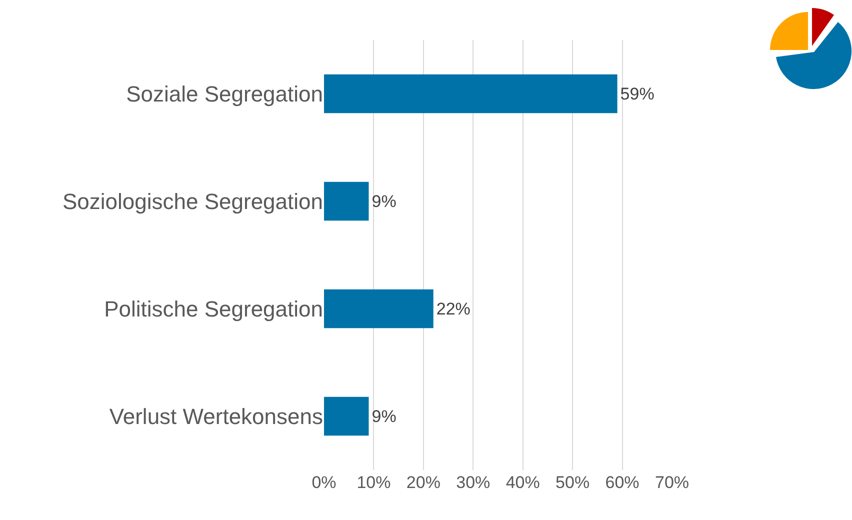 The width and height of the screenshot is (852, 520). What do you see at coordinates (573, 482) in the screenshot?
I see `x-tick-label: 50%` at bounding box center [573, 482].